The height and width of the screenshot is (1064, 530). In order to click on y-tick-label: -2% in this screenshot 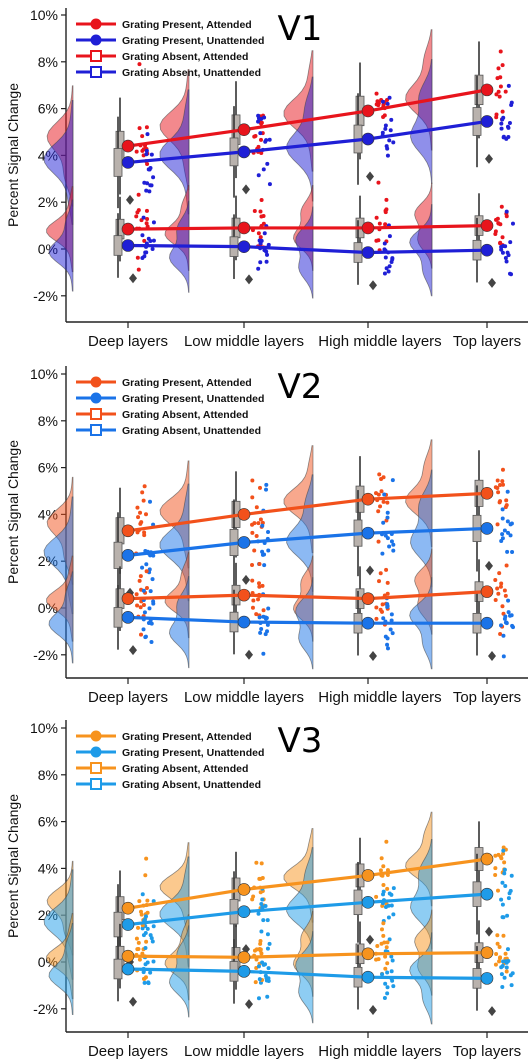, I will do `click(45, 296)`.